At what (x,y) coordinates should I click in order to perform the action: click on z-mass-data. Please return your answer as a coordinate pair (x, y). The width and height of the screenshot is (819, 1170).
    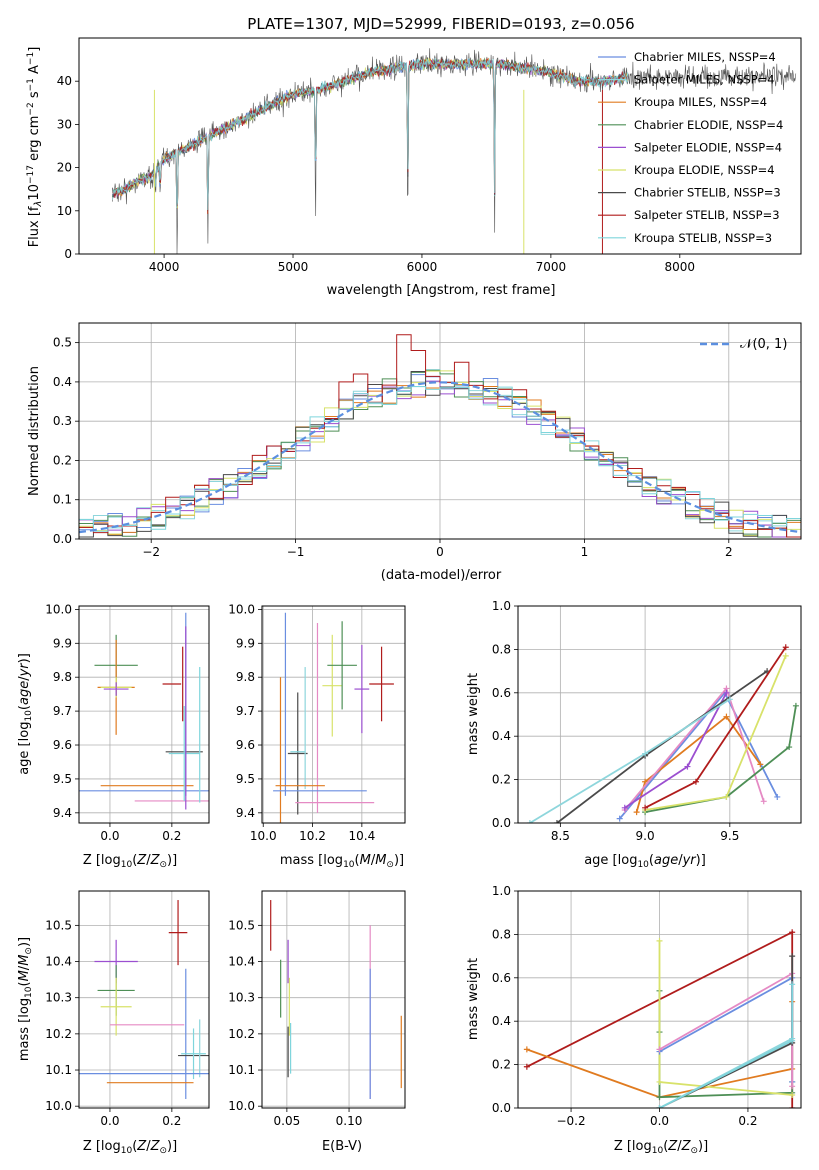
    Looking at the image, I should click on (144, 999).